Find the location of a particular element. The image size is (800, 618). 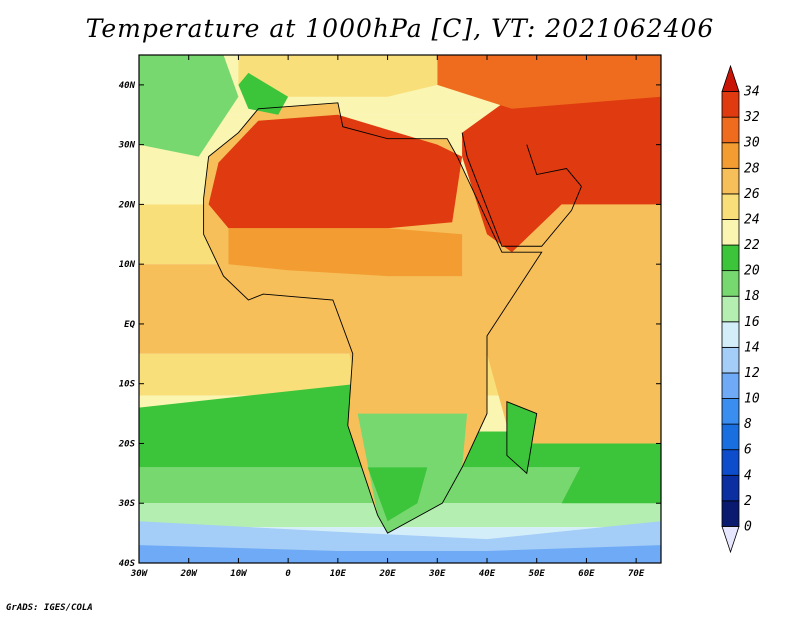

x-tick-label: 40E is located at coordinates (487, 574).